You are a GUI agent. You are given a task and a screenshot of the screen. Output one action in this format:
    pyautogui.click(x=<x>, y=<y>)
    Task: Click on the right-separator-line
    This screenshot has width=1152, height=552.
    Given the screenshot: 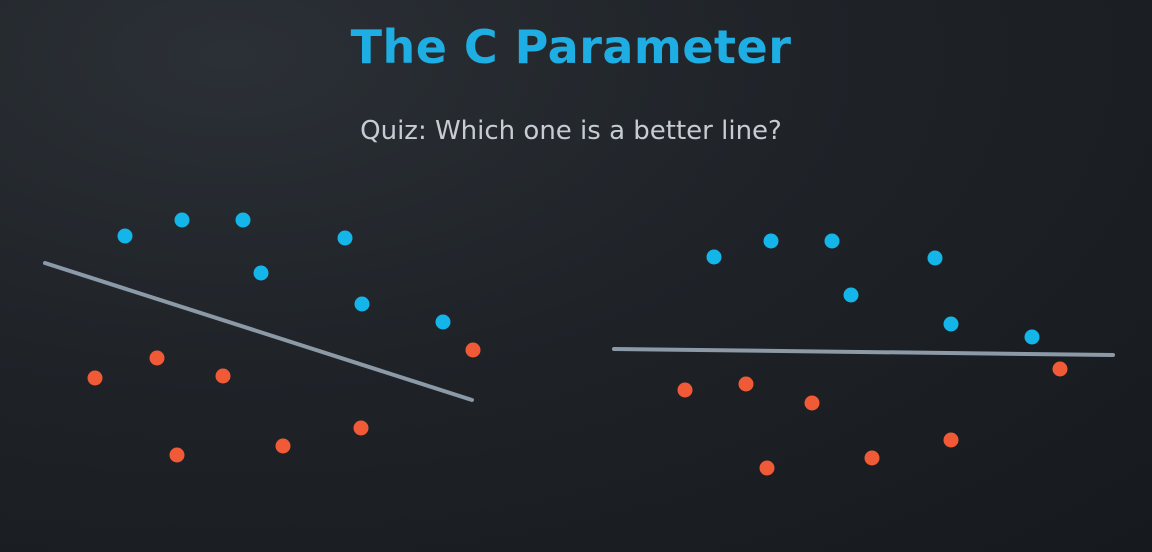 What is the action you would take?
    pyautogui.click(x=863, y=352)
    